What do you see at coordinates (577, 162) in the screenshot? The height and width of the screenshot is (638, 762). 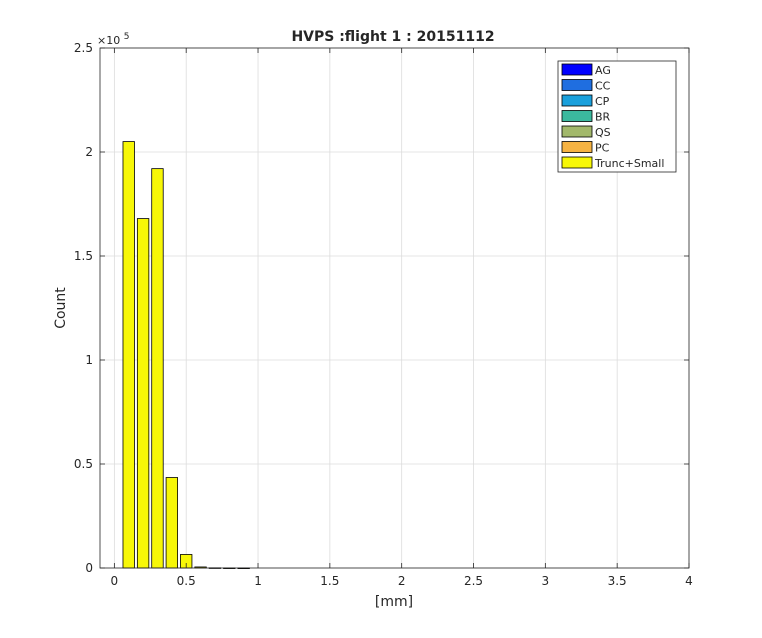 I see `legend-swatch-trunc-small` at bounding box center [577, 162].